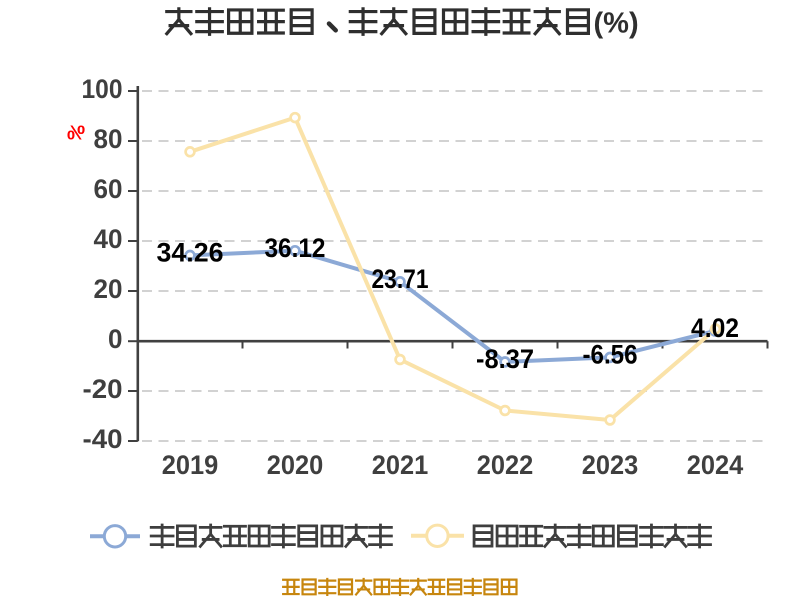 This screenshot has width=800, height=605. What do you see at coordinates (715, 328) in the screenshot?
I see `svg-text: 4.02` at bounding box center [715, 328].